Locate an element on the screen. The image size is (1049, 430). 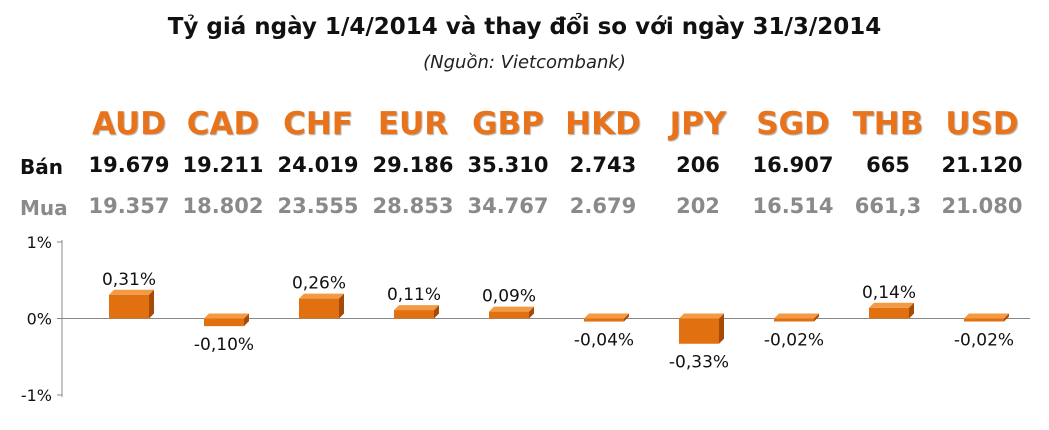
currency-header: USD is located at coordinates (982, 124).